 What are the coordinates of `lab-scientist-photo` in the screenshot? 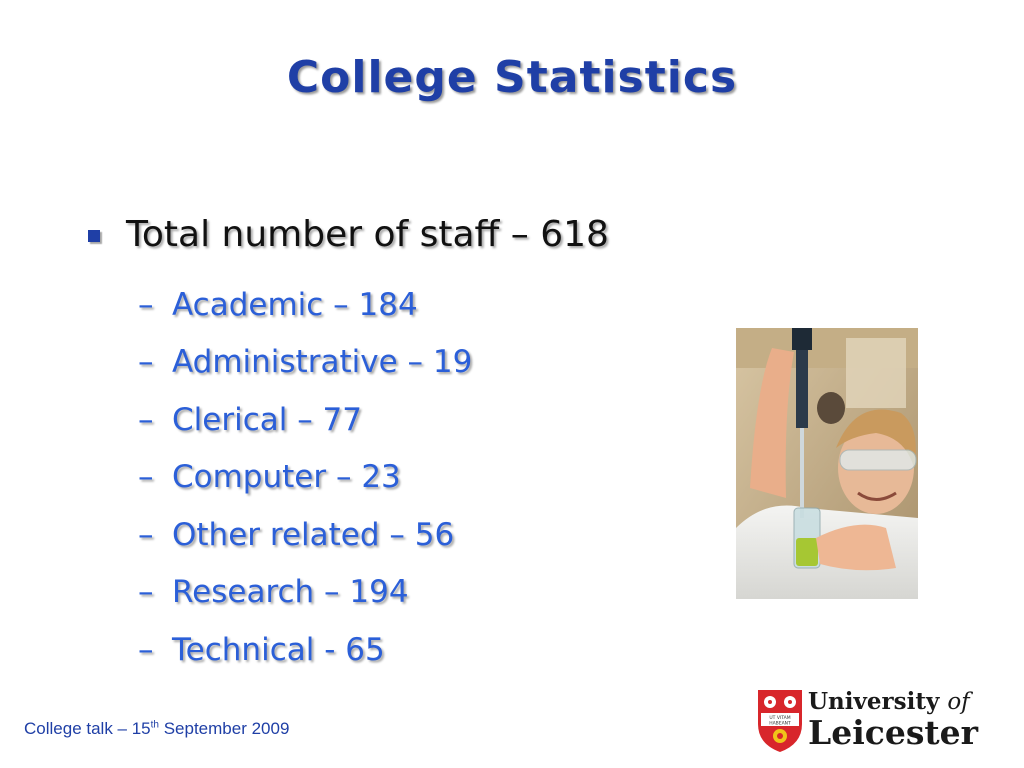 It's located at (827, 463).